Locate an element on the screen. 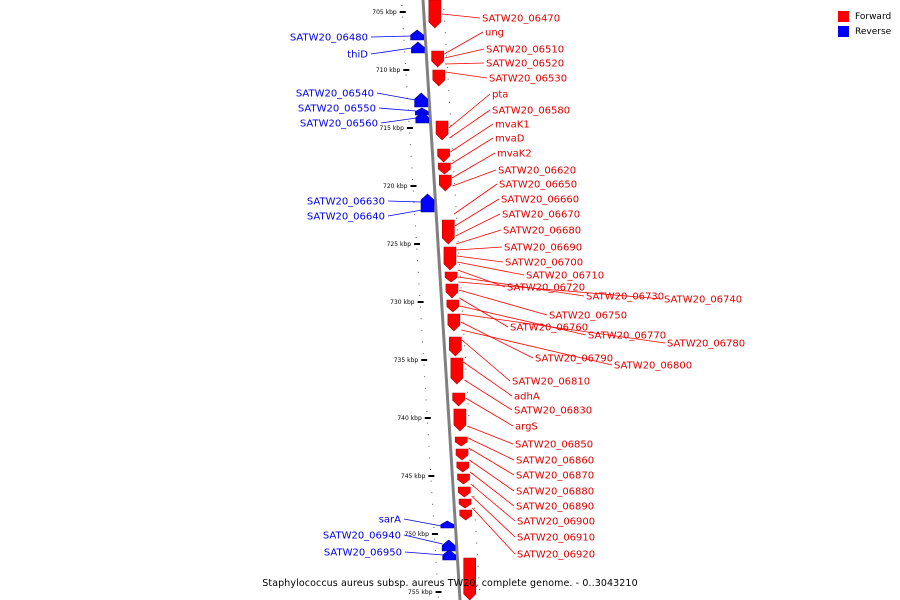 This screenshot has width=900, height=600. gene-track is located at coordinates (443, 300).